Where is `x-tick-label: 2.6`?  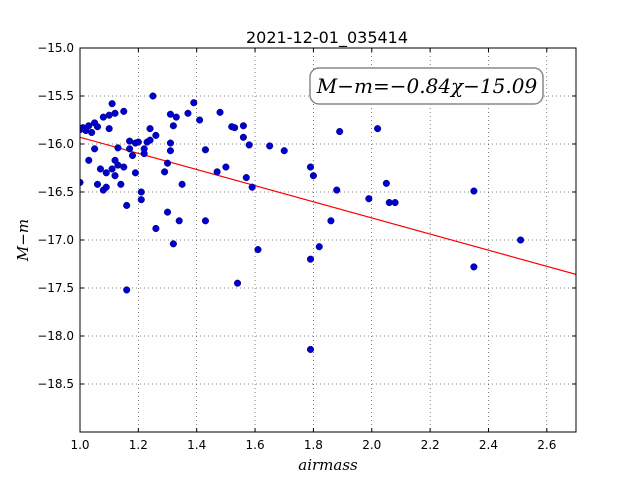 x-tick-label: 2.6 is located at coordinates (546, 445).